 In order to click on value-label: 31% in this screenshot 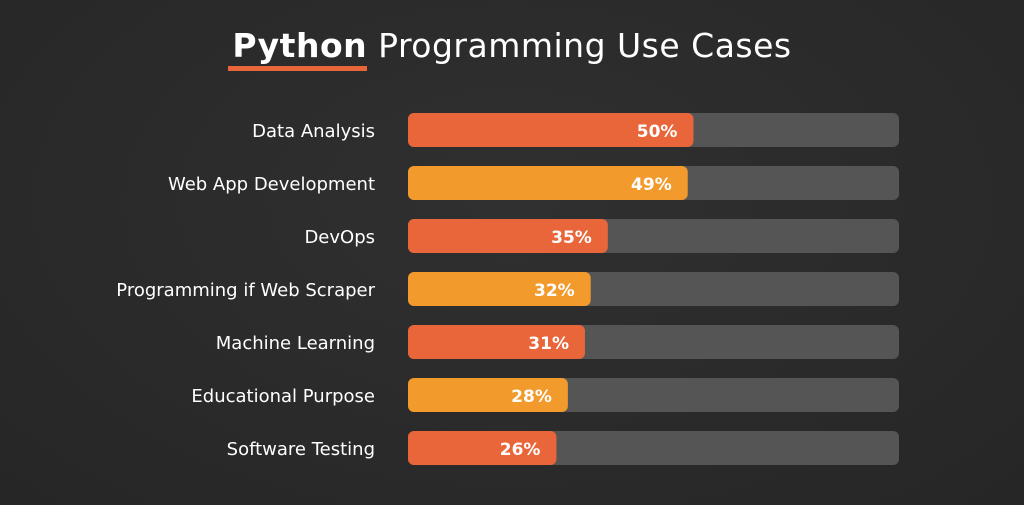, I will do `click(548, 344)`.